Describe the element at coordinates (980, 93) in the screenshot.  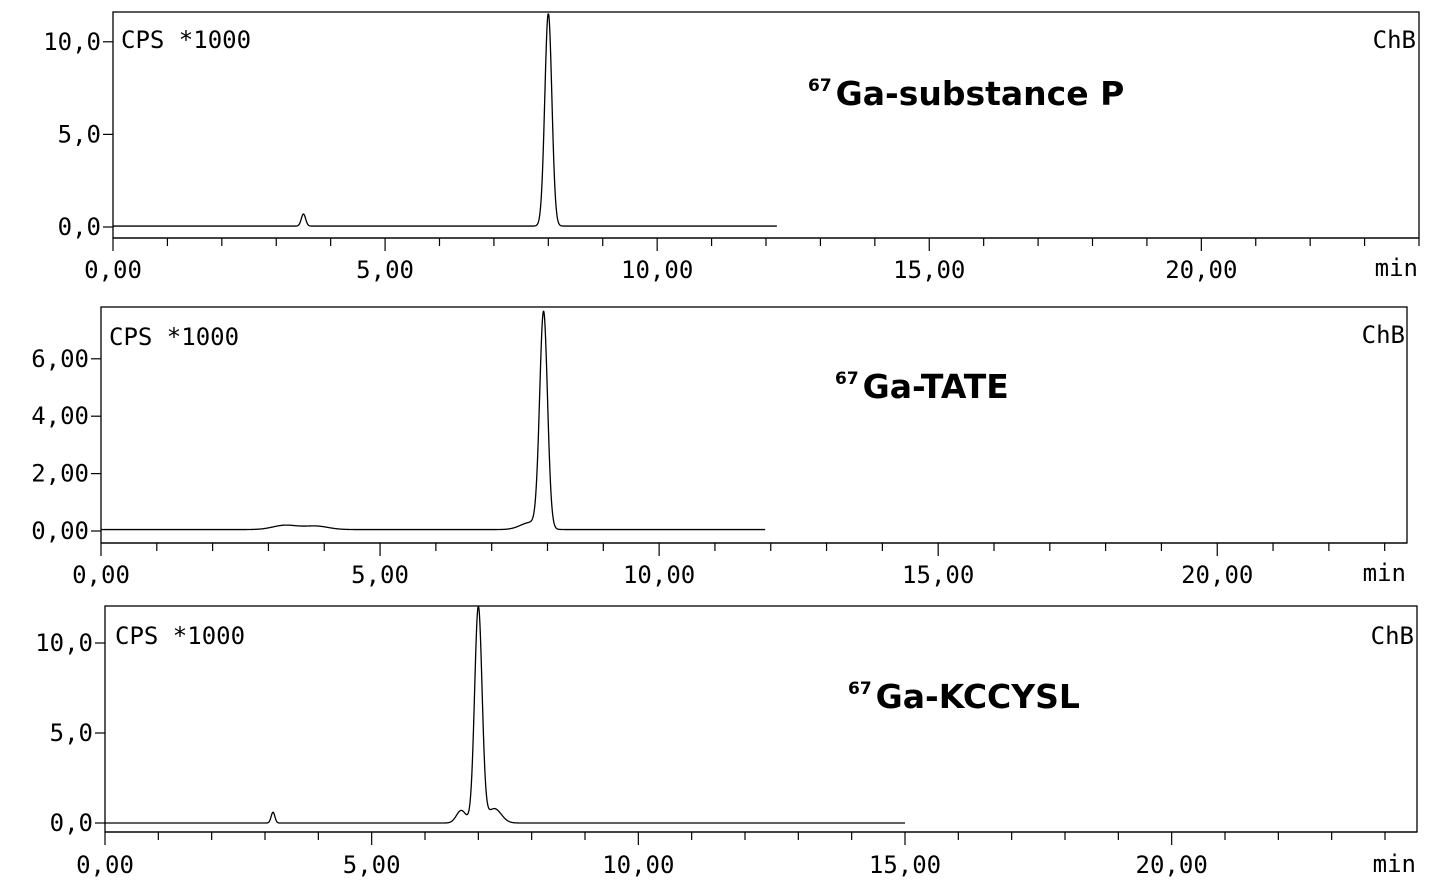
I see `compound-name: Ga-substance P` at that location.